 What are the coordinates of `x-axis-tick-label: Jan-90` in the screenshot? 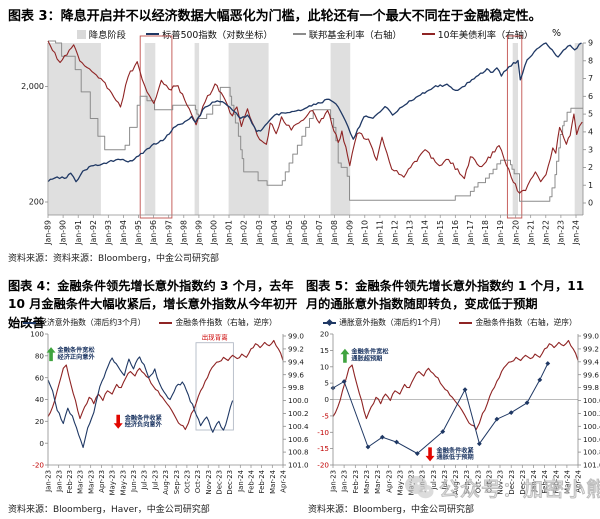 It's located at (63, 233).